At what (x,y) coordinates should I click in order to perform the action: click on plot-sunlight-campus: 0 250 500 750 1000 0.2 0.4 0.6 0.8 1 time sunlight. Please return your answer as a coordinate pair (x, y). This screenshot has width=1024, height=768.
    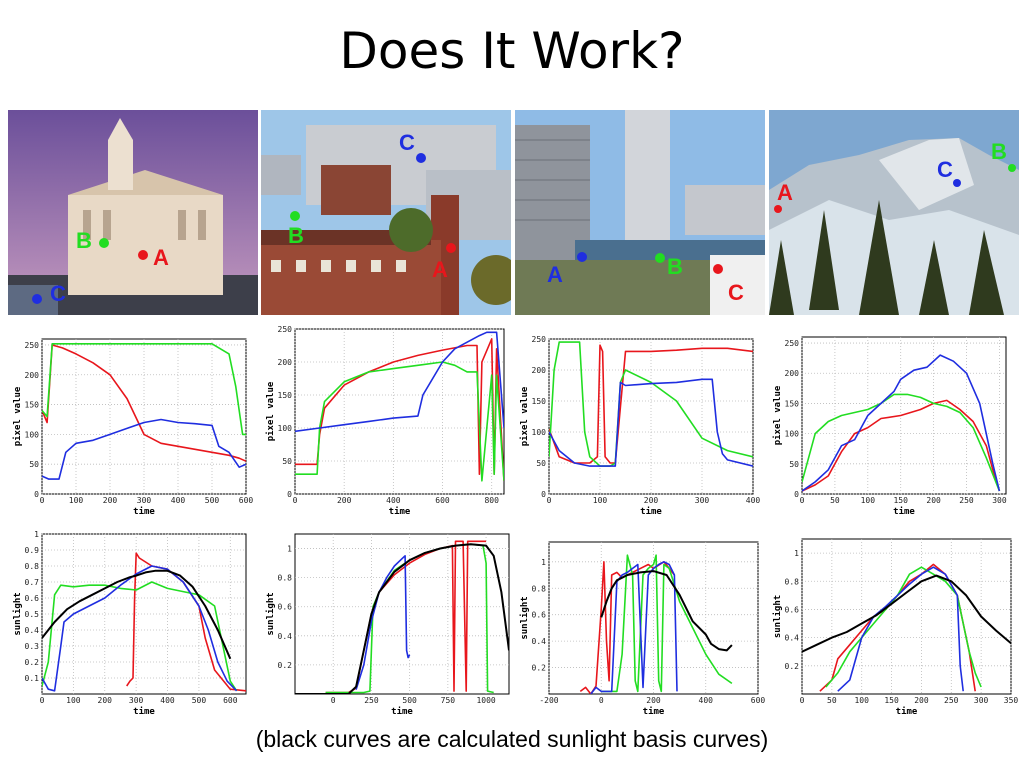
    Looking at the image, I should click on (388, 625).